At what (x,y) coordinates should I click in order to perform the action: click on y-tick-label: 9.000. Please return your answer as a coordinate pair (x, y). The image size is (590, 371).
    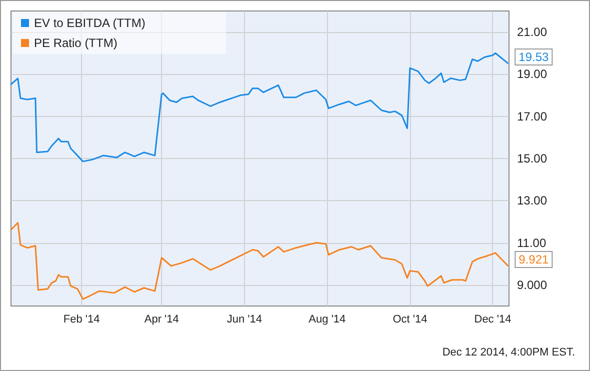
    Looking at the image, I should click on (532, 285).